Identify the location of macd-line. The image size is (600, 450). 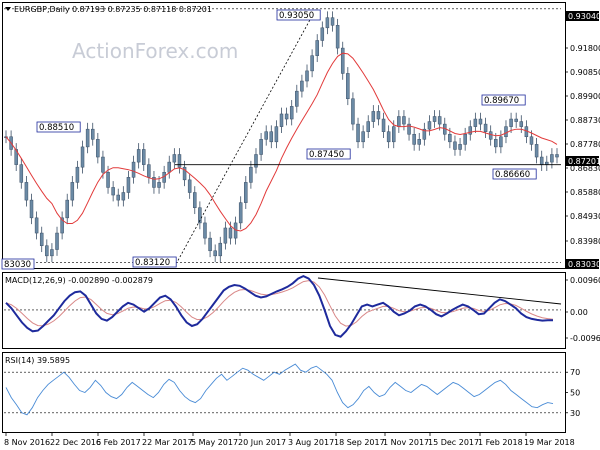
(279, 306).